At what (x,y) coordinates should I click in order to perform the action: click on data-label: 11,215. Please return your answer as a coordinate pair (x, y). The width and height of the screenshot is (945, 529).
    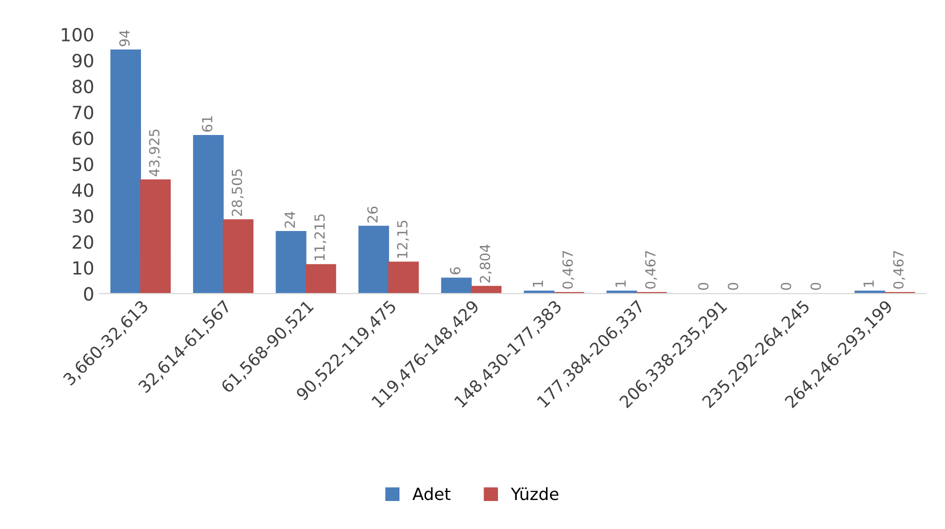
    Looking at the image, I should click on (320, 237).